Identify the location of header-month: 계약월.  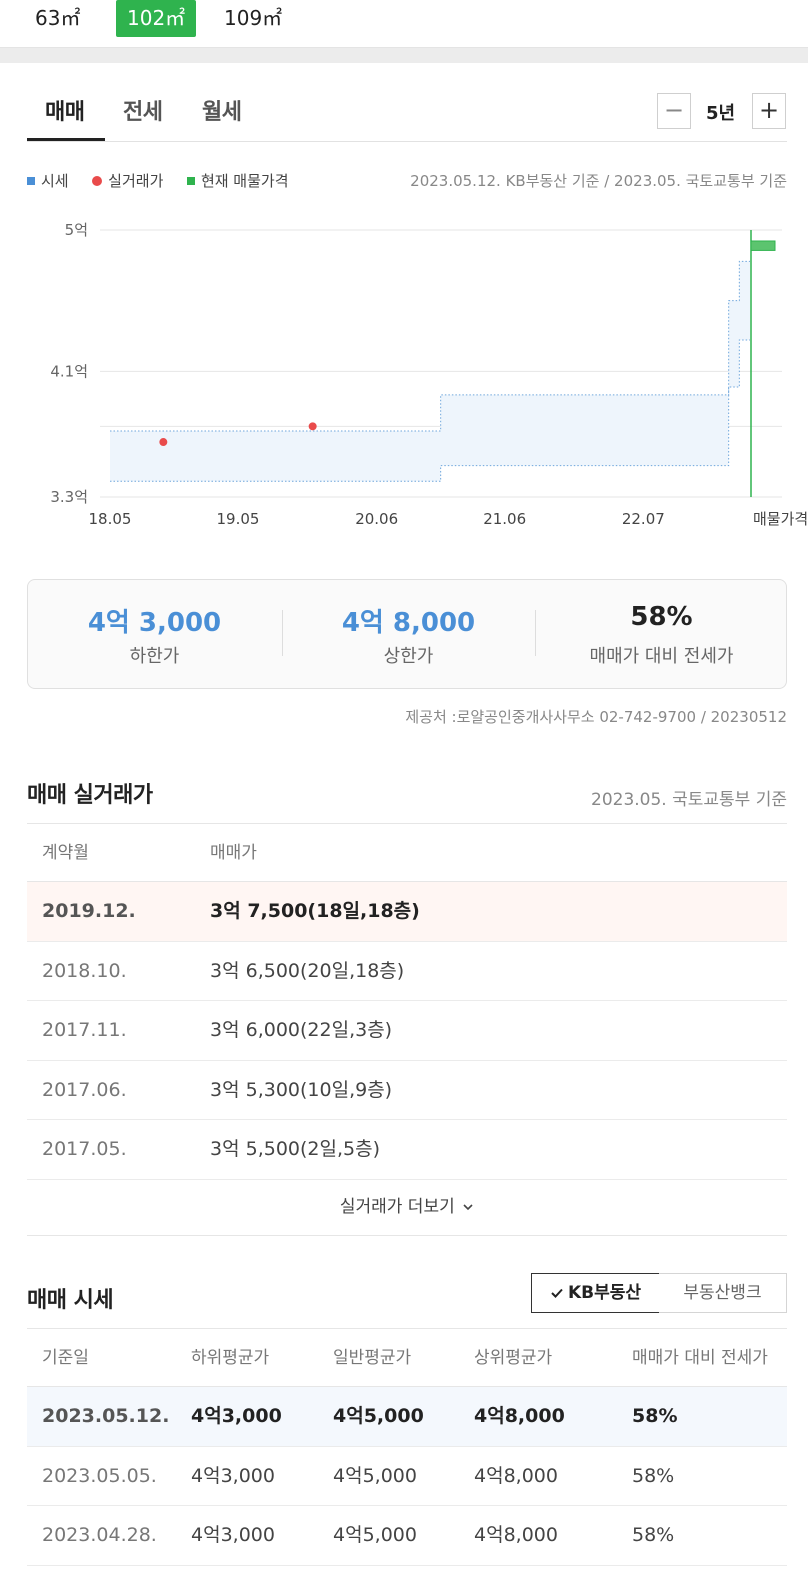
(65, 853).